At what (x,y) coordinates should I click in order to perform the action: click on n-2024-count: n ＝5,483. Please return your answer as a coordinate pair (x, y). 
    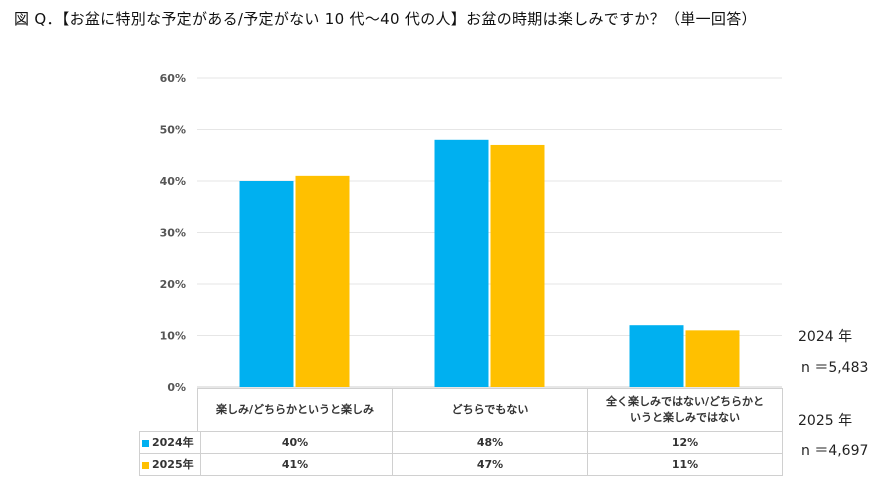
    Looking at the image, I should click on (835, 368).